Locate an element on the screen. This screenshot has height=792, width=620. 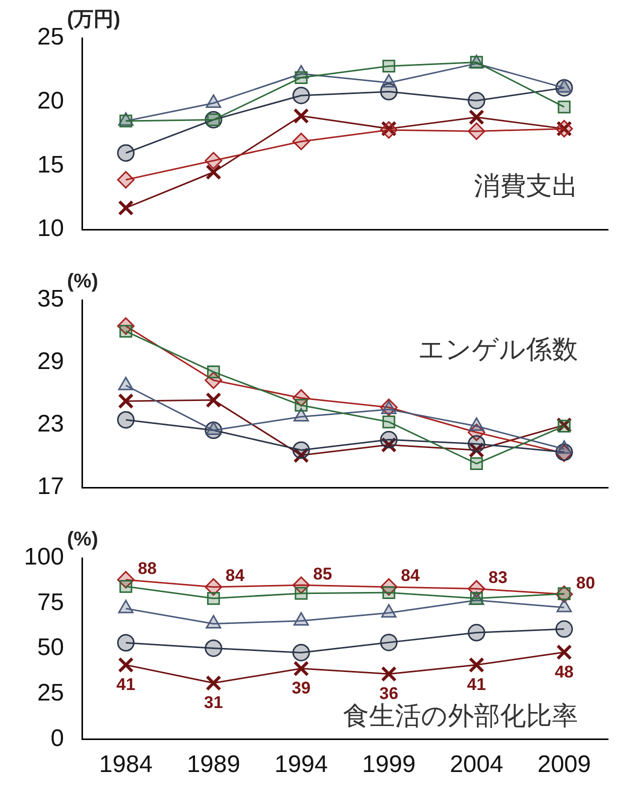
annotation: 消費支出 is located at coordinates (526, 185).